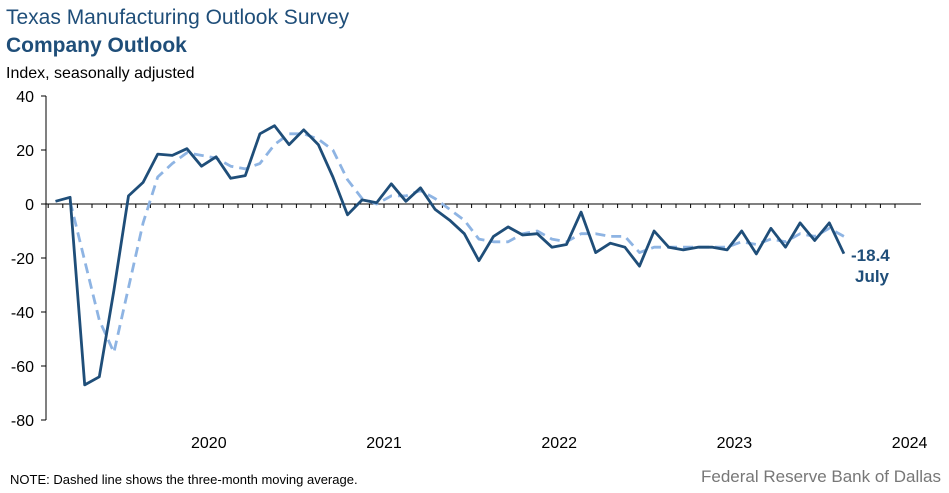 Image resolution: width=949 pixels, height=493 pixels. What do you see at coordinates (872, 276) in the screenshot?
I see `last-month-label: July` at bounding box center [872, 276].